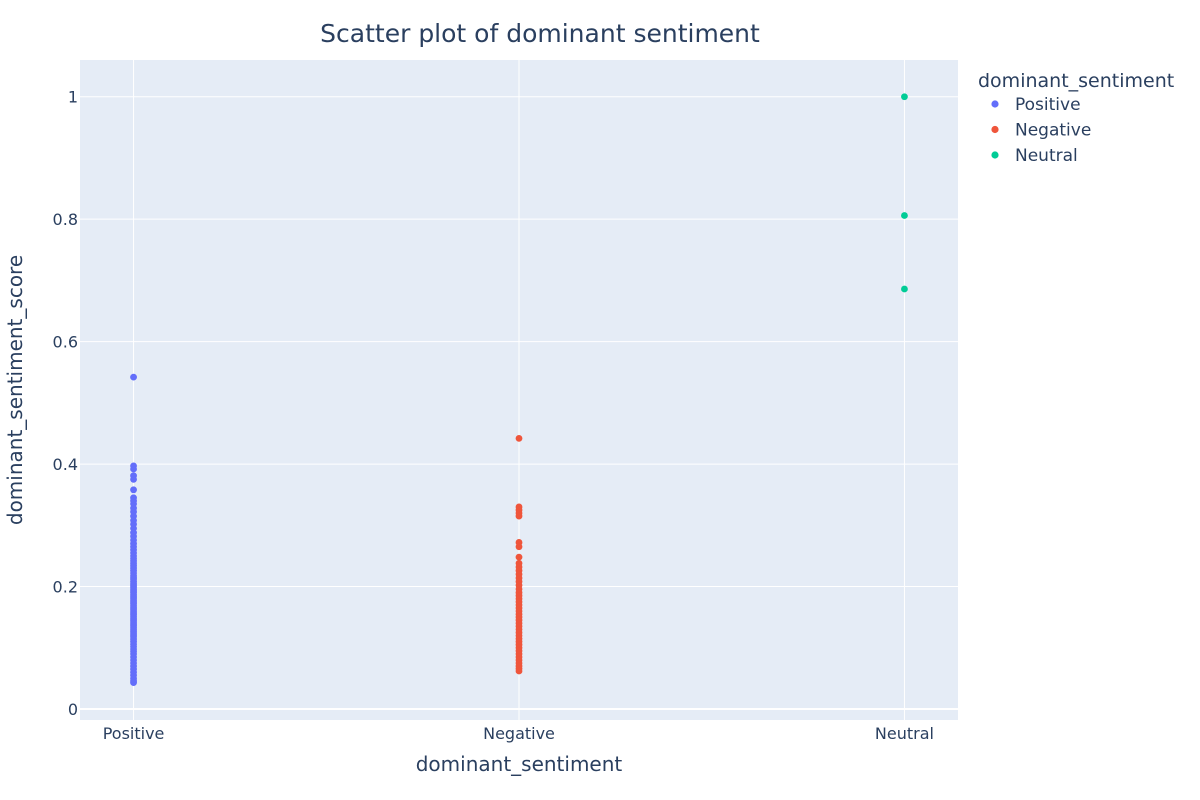 The image size is (1200, 800). What do you see at coordinates (995, 155) in the screenshot?
I see `legend-marker-neutral` at bounding box center [995, 155].